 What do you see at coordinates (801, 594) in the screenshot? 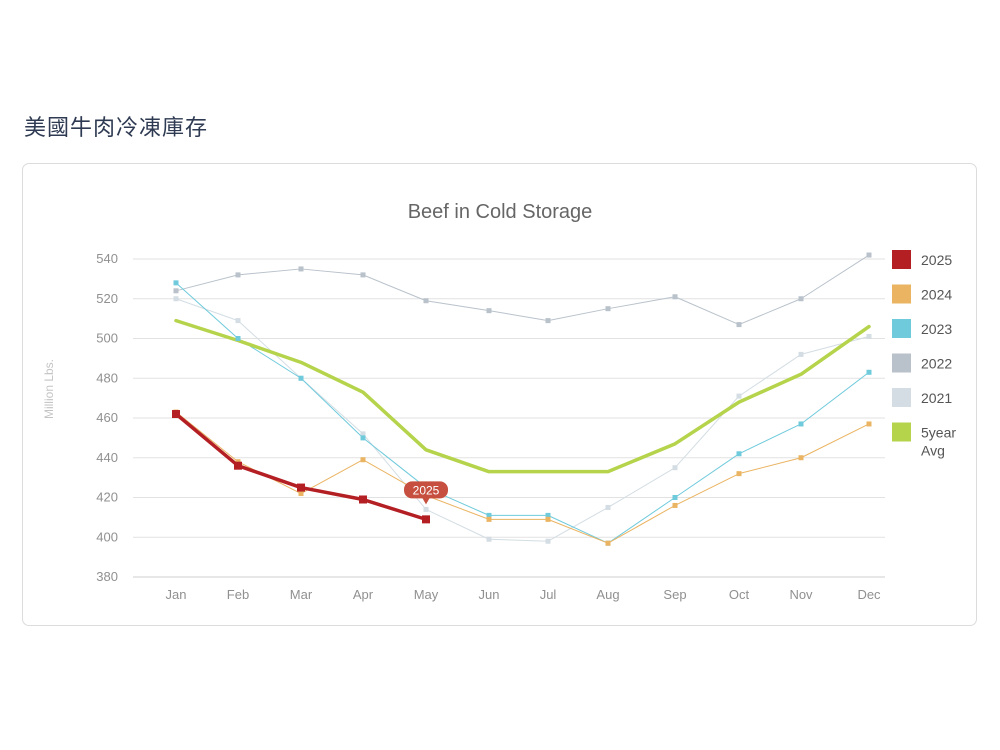
I see `x-tick-label: Nov` at bounding box center [801, 594].